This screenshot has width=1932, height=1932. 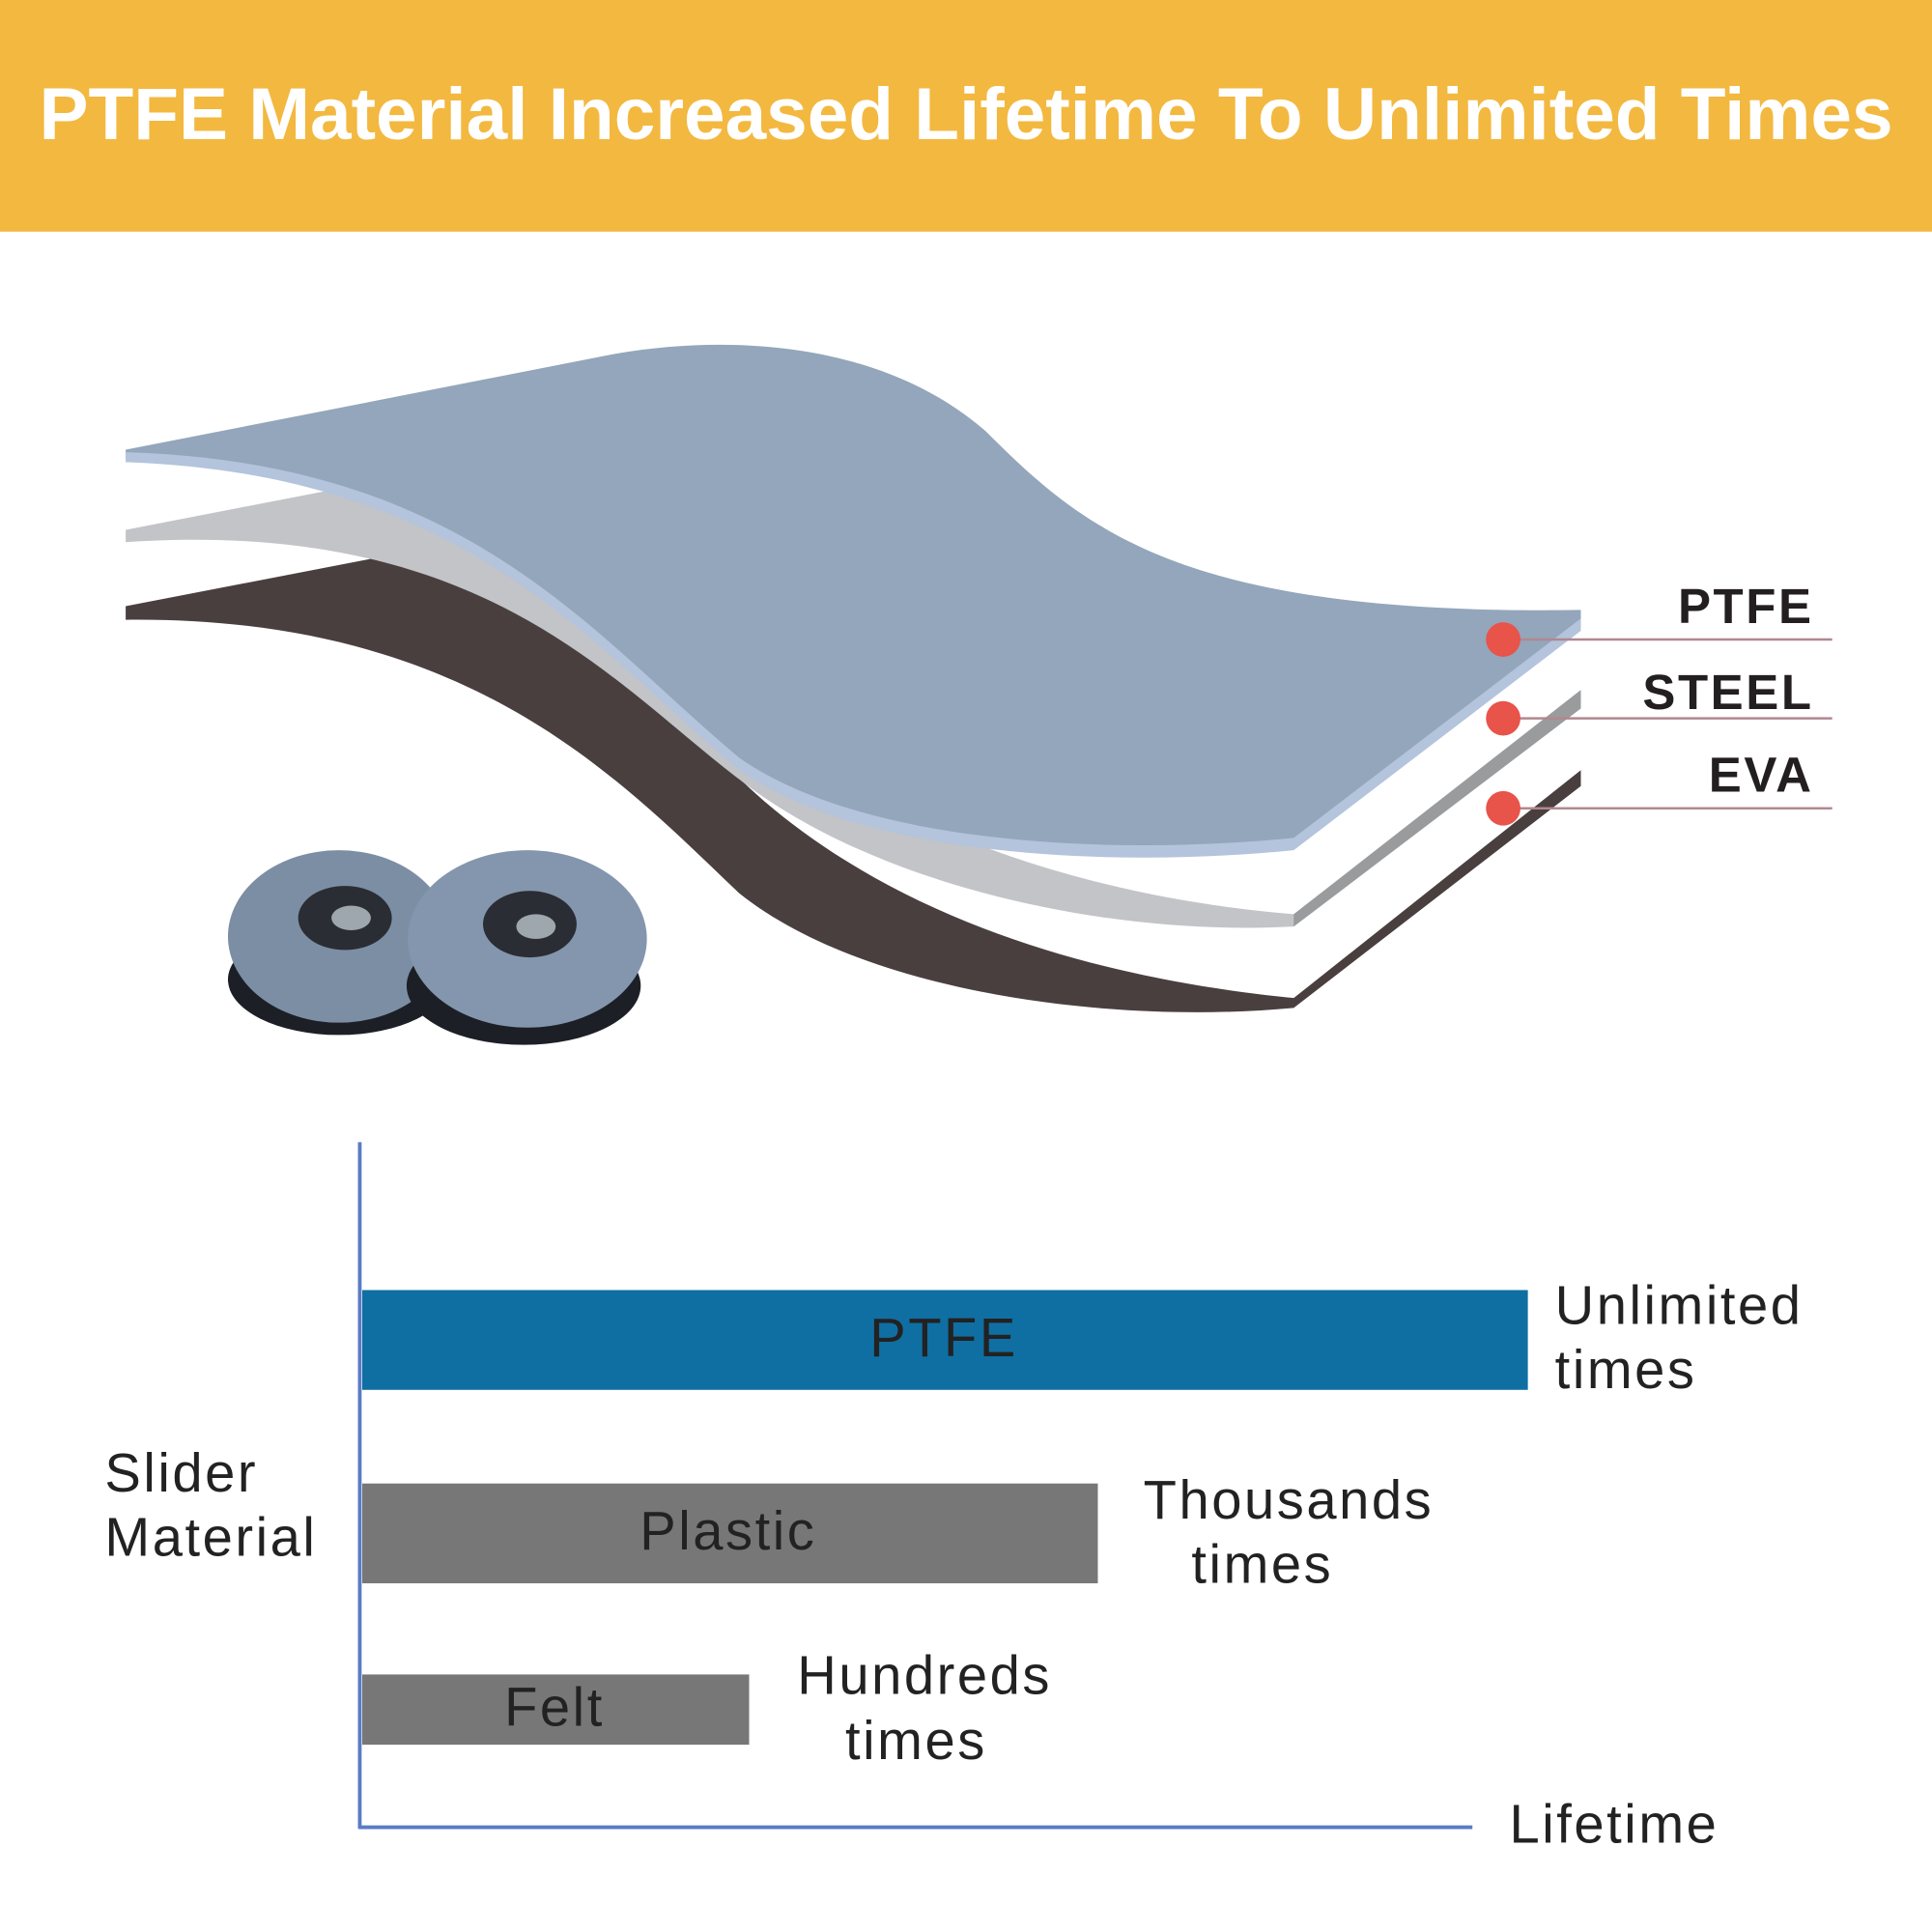 I want to click on bar-label: Felt, so click(x=554, y=1707).